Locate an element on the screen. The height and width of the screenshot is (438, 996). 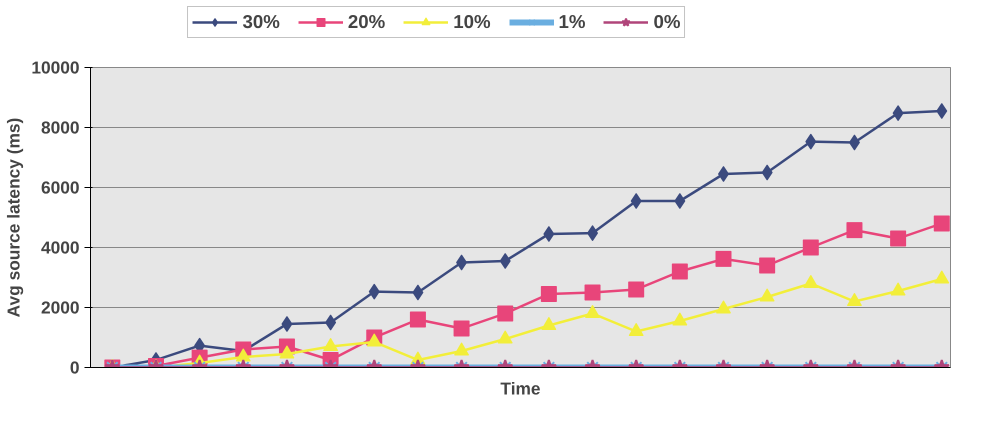
y-tick-label: 6000 is located at coordinates (60, 188).